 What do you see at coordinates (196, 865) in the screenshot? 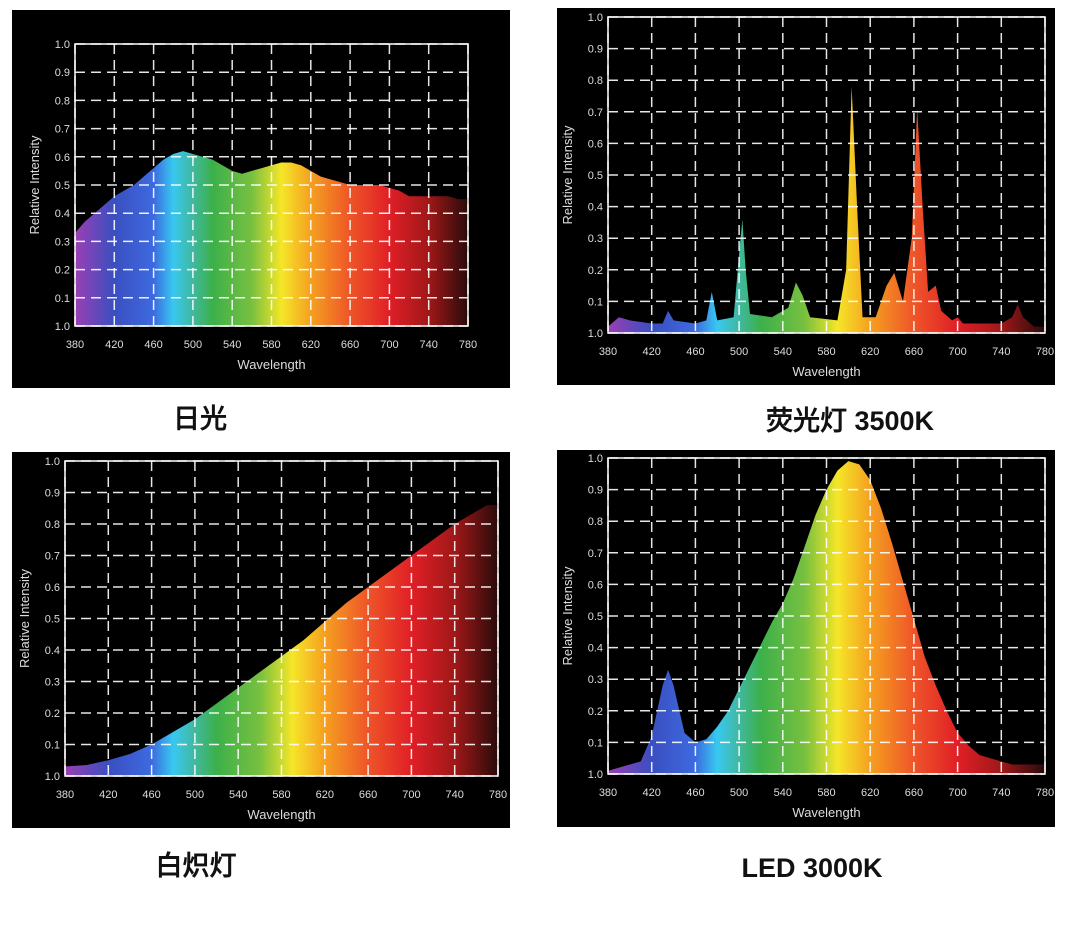
I see `chart-title: 白炽灯` at bounding box center [196, 865].